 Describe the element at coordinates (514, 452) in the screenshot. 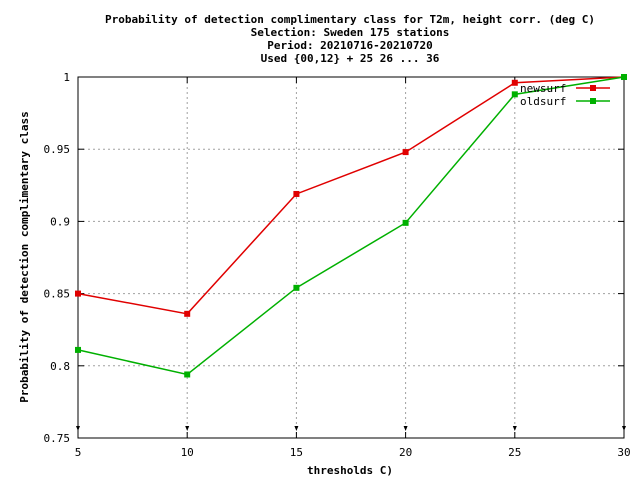

I see `x-tick-label: 25` at that location.